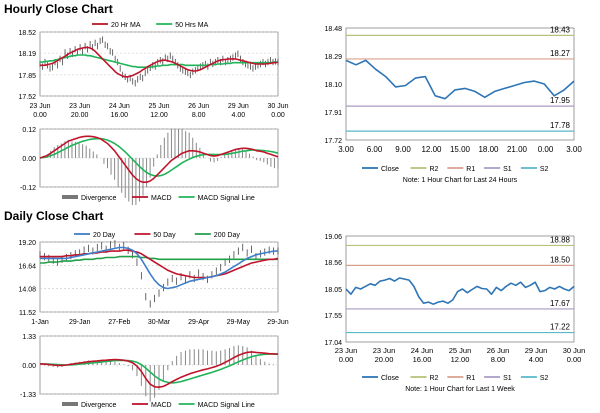 Image resolution: width=600 pixels, height=413 pixels. I want to click on legend-label: 200 Day, so click(227, 235).